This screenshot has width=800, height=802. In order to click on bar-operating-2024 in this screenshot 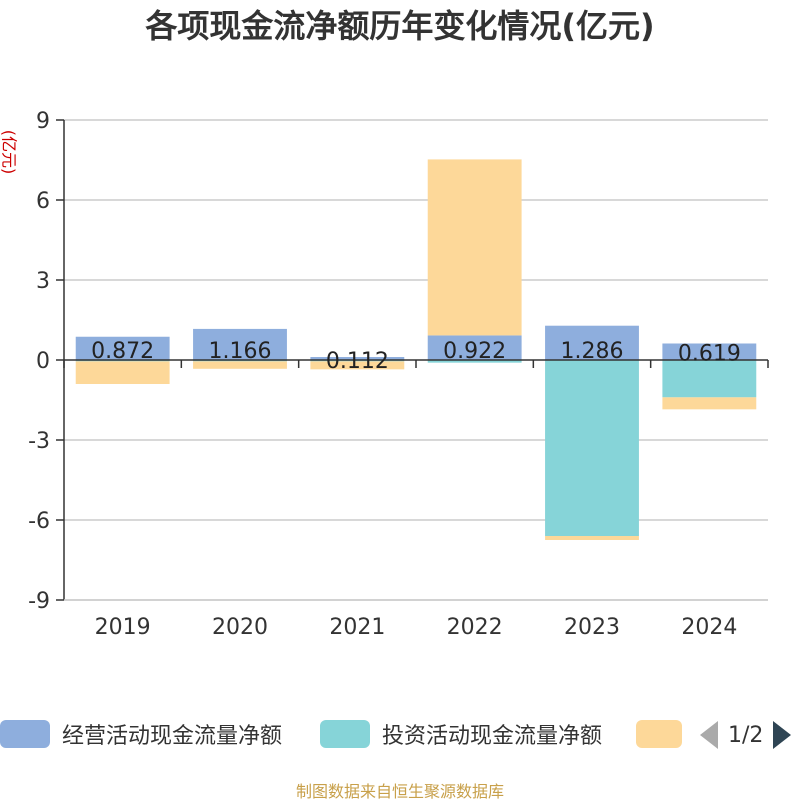, I will do `click(709, 351)`.